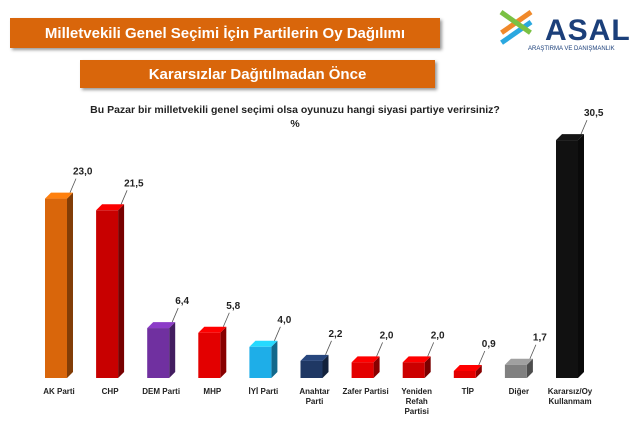  What do you see at coordinates (519, 391) in the screenshot?
I see `x-tick-label: Diğer` at bounding box center [519, 391].